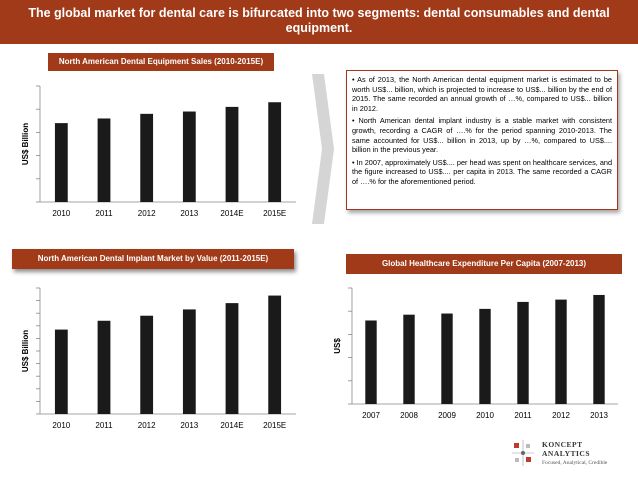 The height and width of the screenshot is (479, 638). What do you see at coordinates (447, 415) in the screenshot?
I see `x-tick-label: 2009` at bounding box center [447, 415].